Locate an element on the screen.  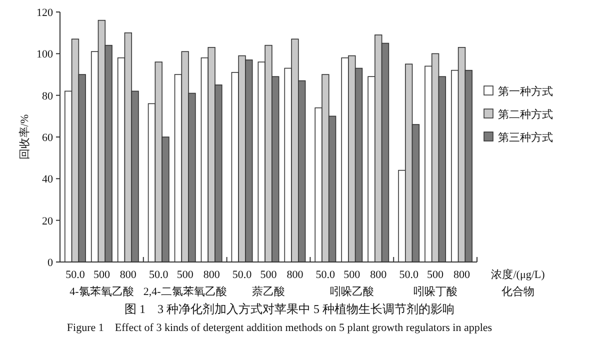
y-tick-label: 0 is located at coordinates (51, 263).